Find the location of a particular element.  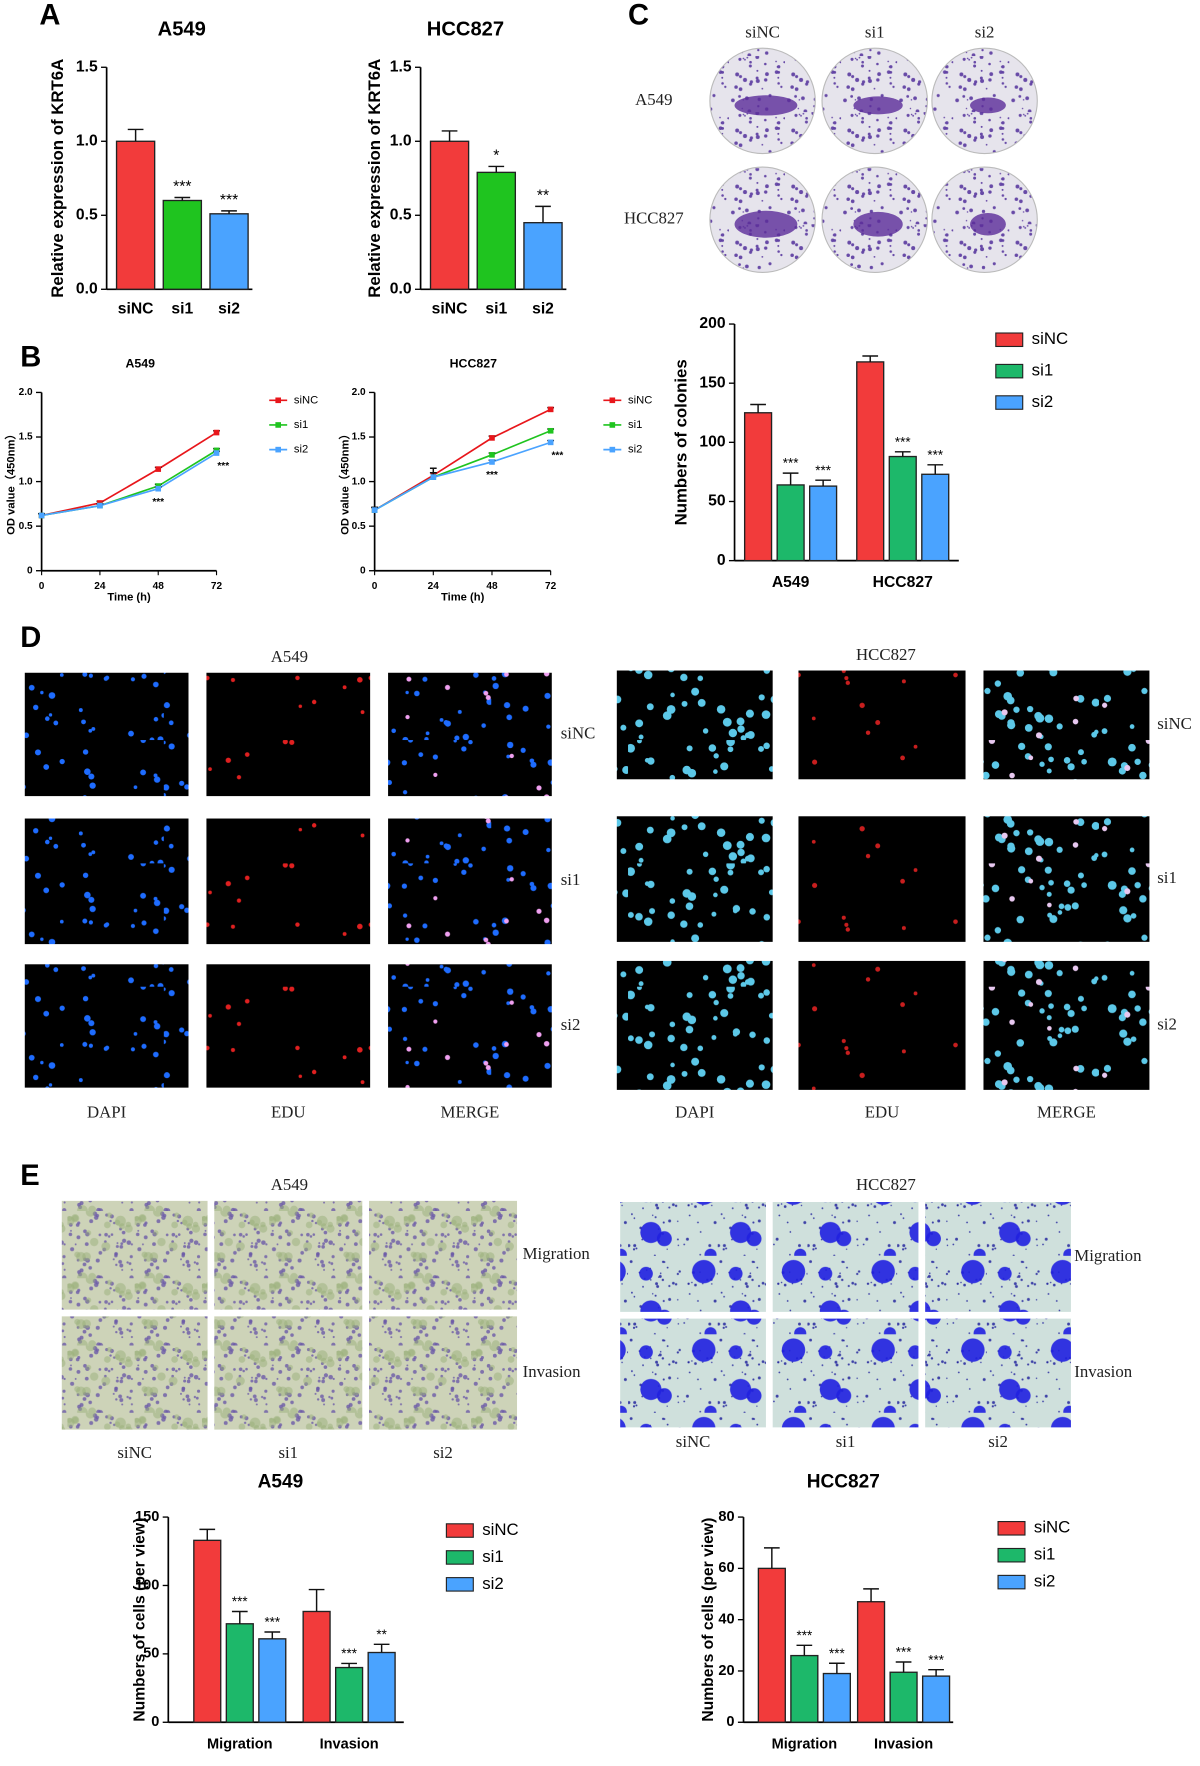

panel-letter: A is located at coordinates (49, 16).